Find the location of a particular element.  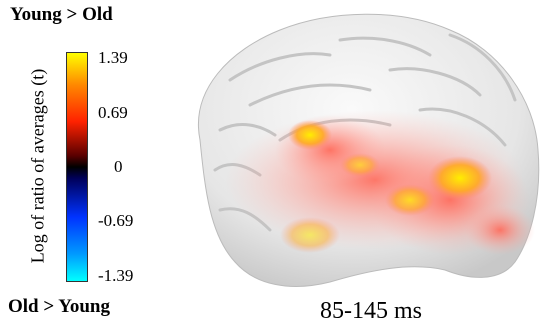

tick-mid-positive: 0.69 is located at coordinates (113, 112).